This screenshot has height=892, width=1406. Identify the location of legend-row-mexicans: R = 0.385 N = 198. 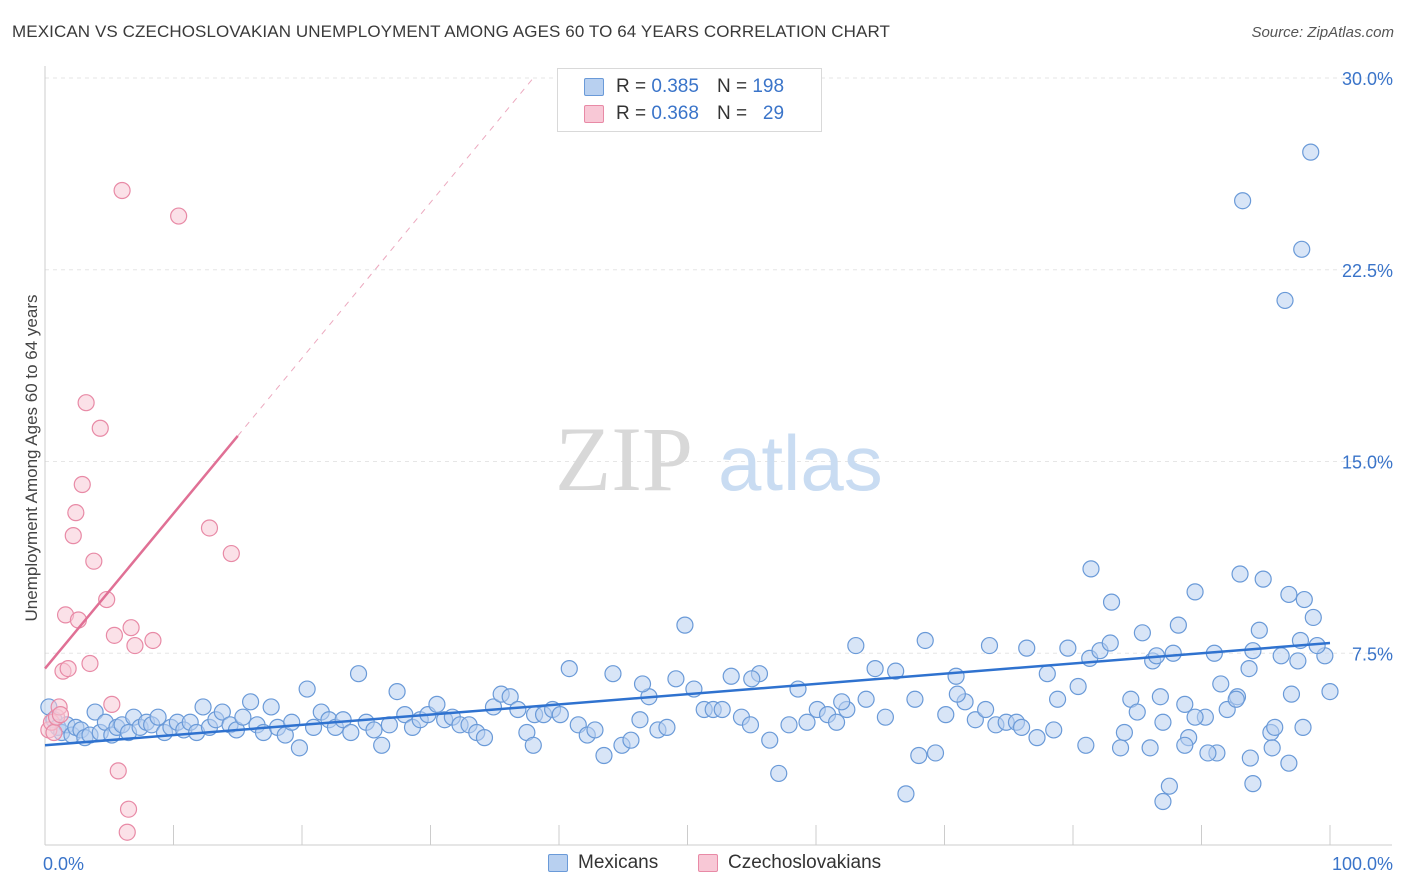
(684, 87).